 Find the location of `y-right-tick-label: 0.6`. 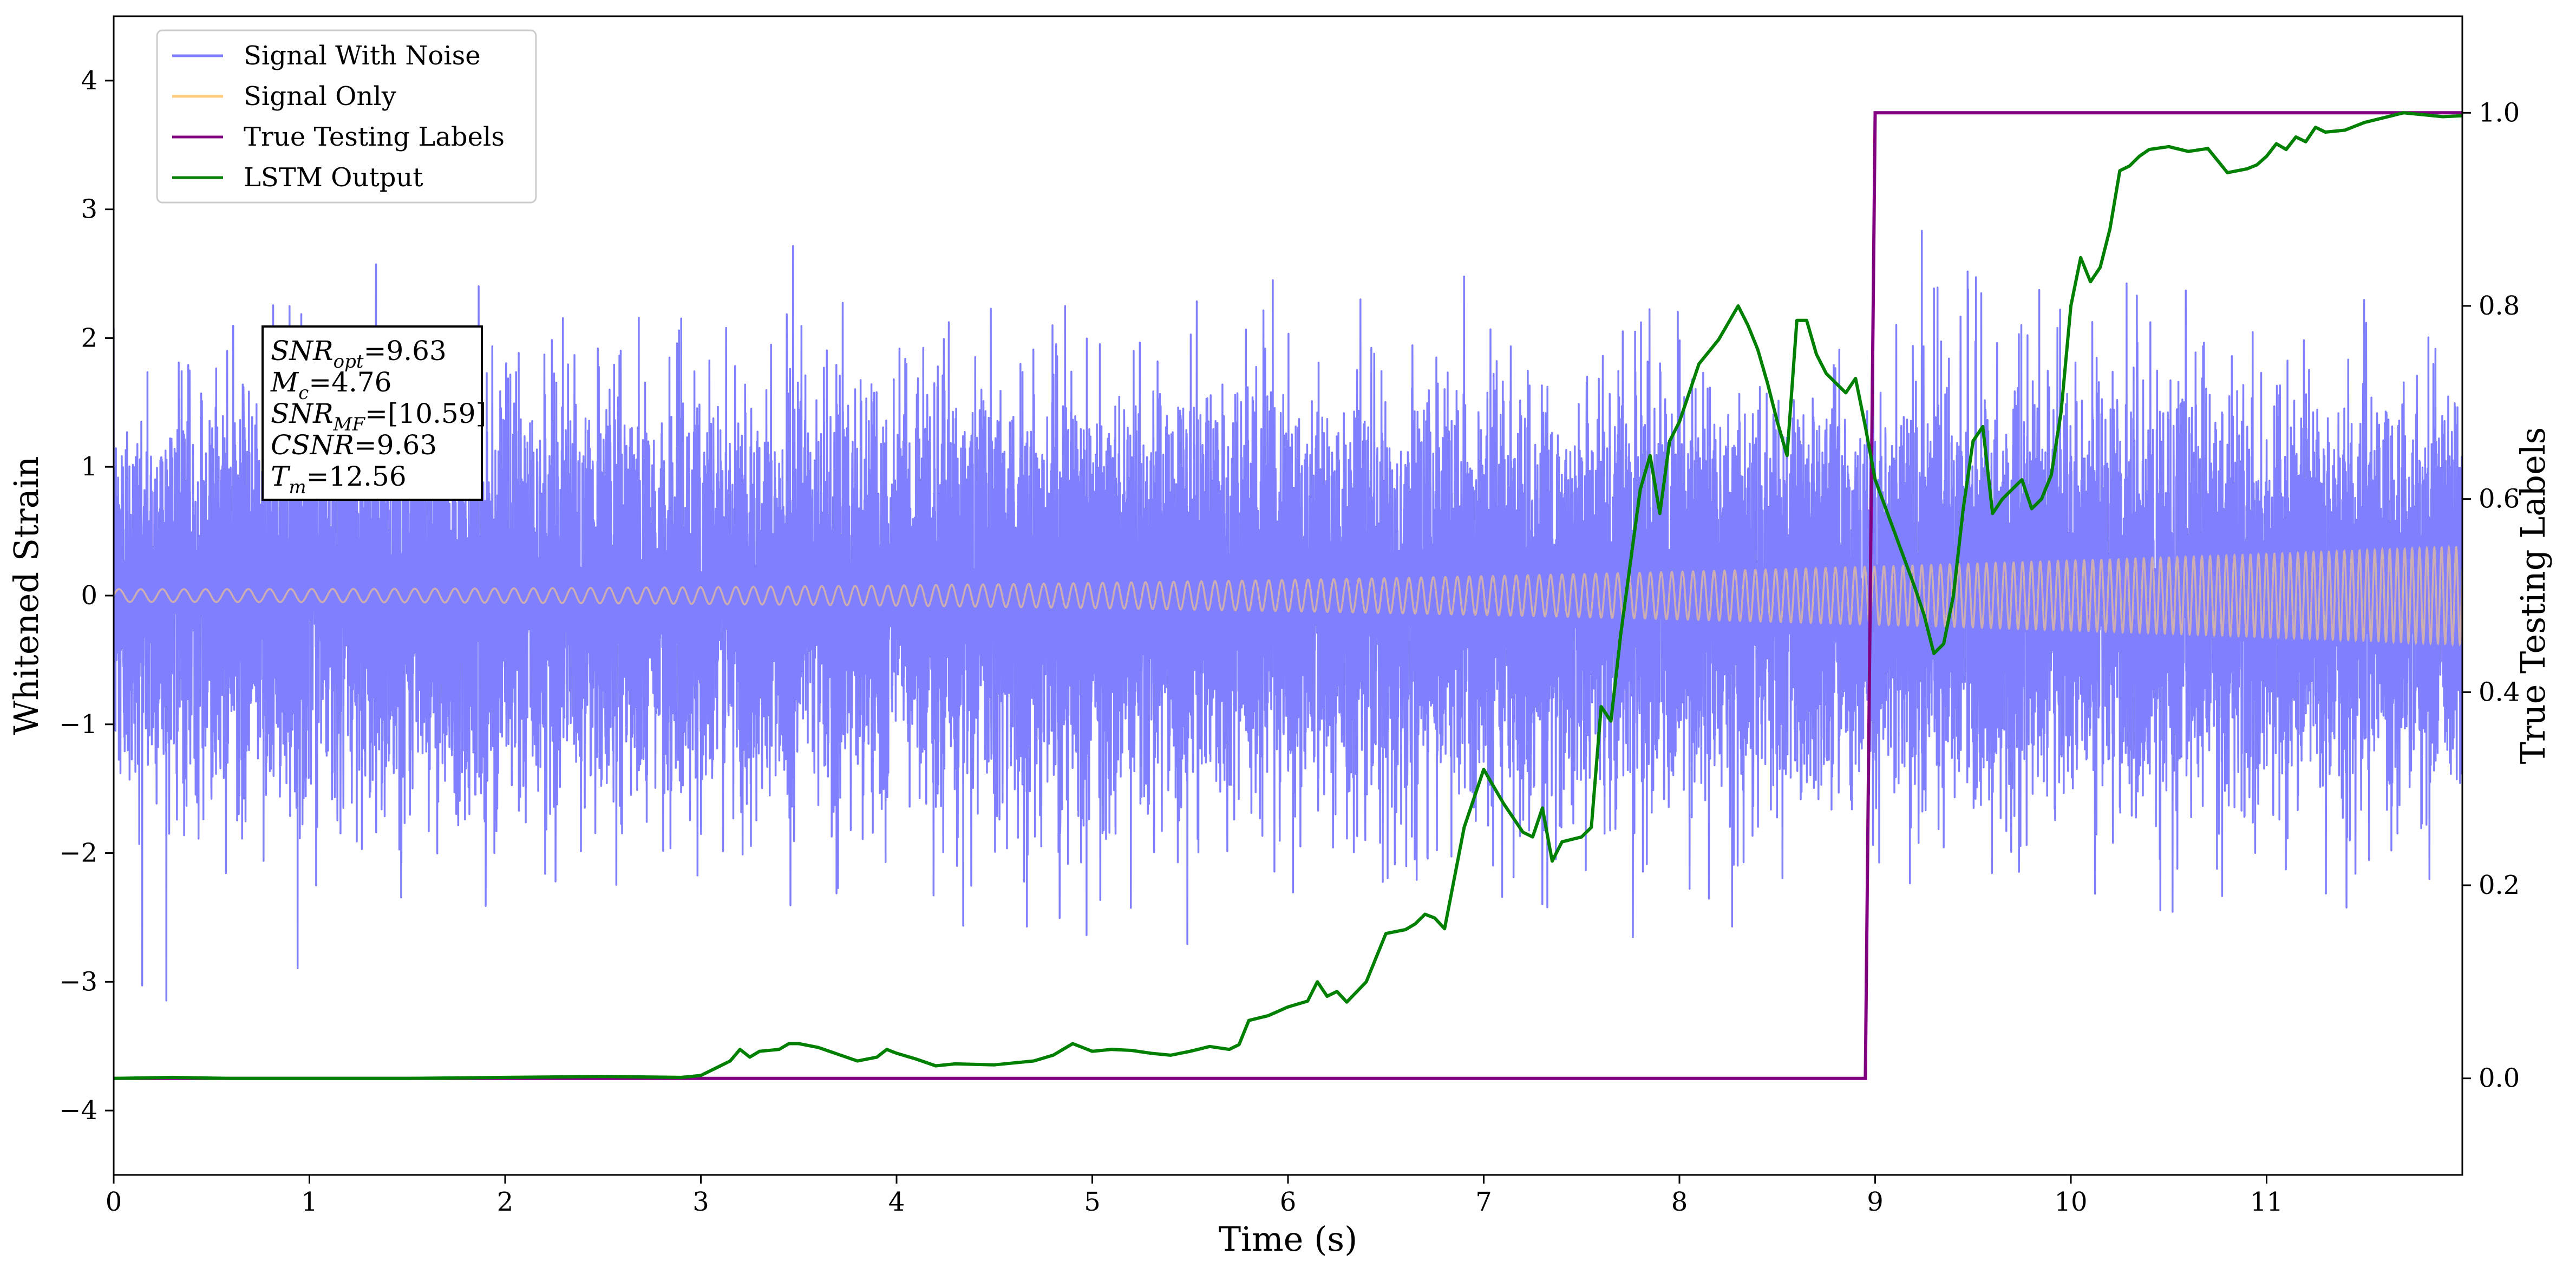

y-right-tick-label: 0.6 is located at coordinates (2500, 499).